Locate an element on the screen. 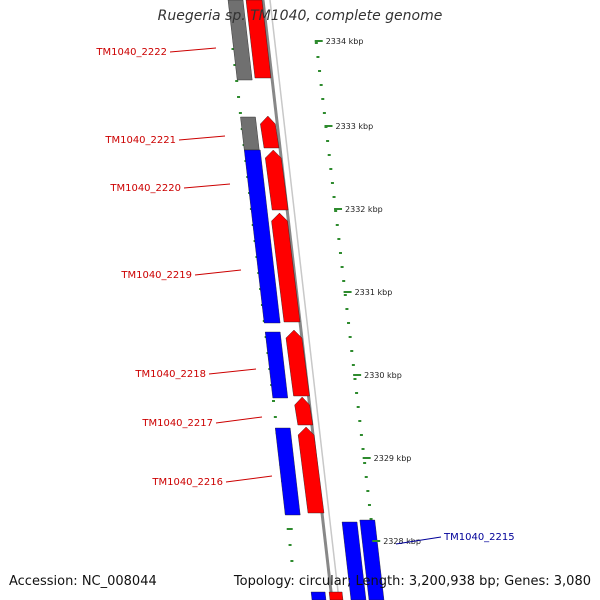 This screenshot has height=600, width=600. gene-label: TM1040_2216 is located at coordinates (187, 482).